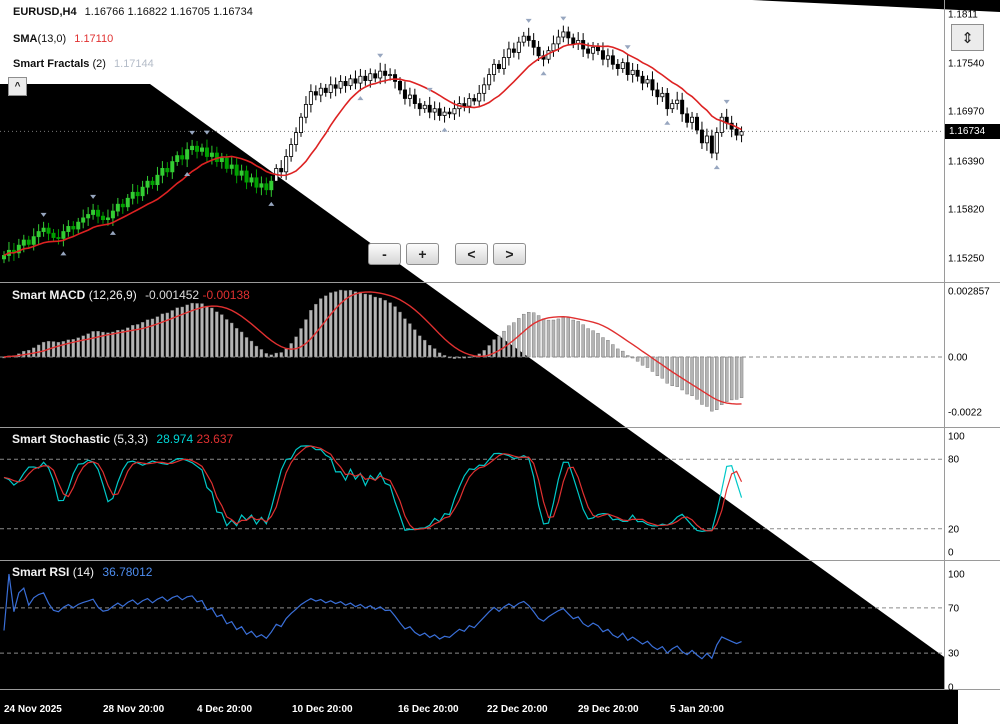 This screenshot has width=1000, height=724. I want to click on scroll-left-button: <, so click(471, 254).